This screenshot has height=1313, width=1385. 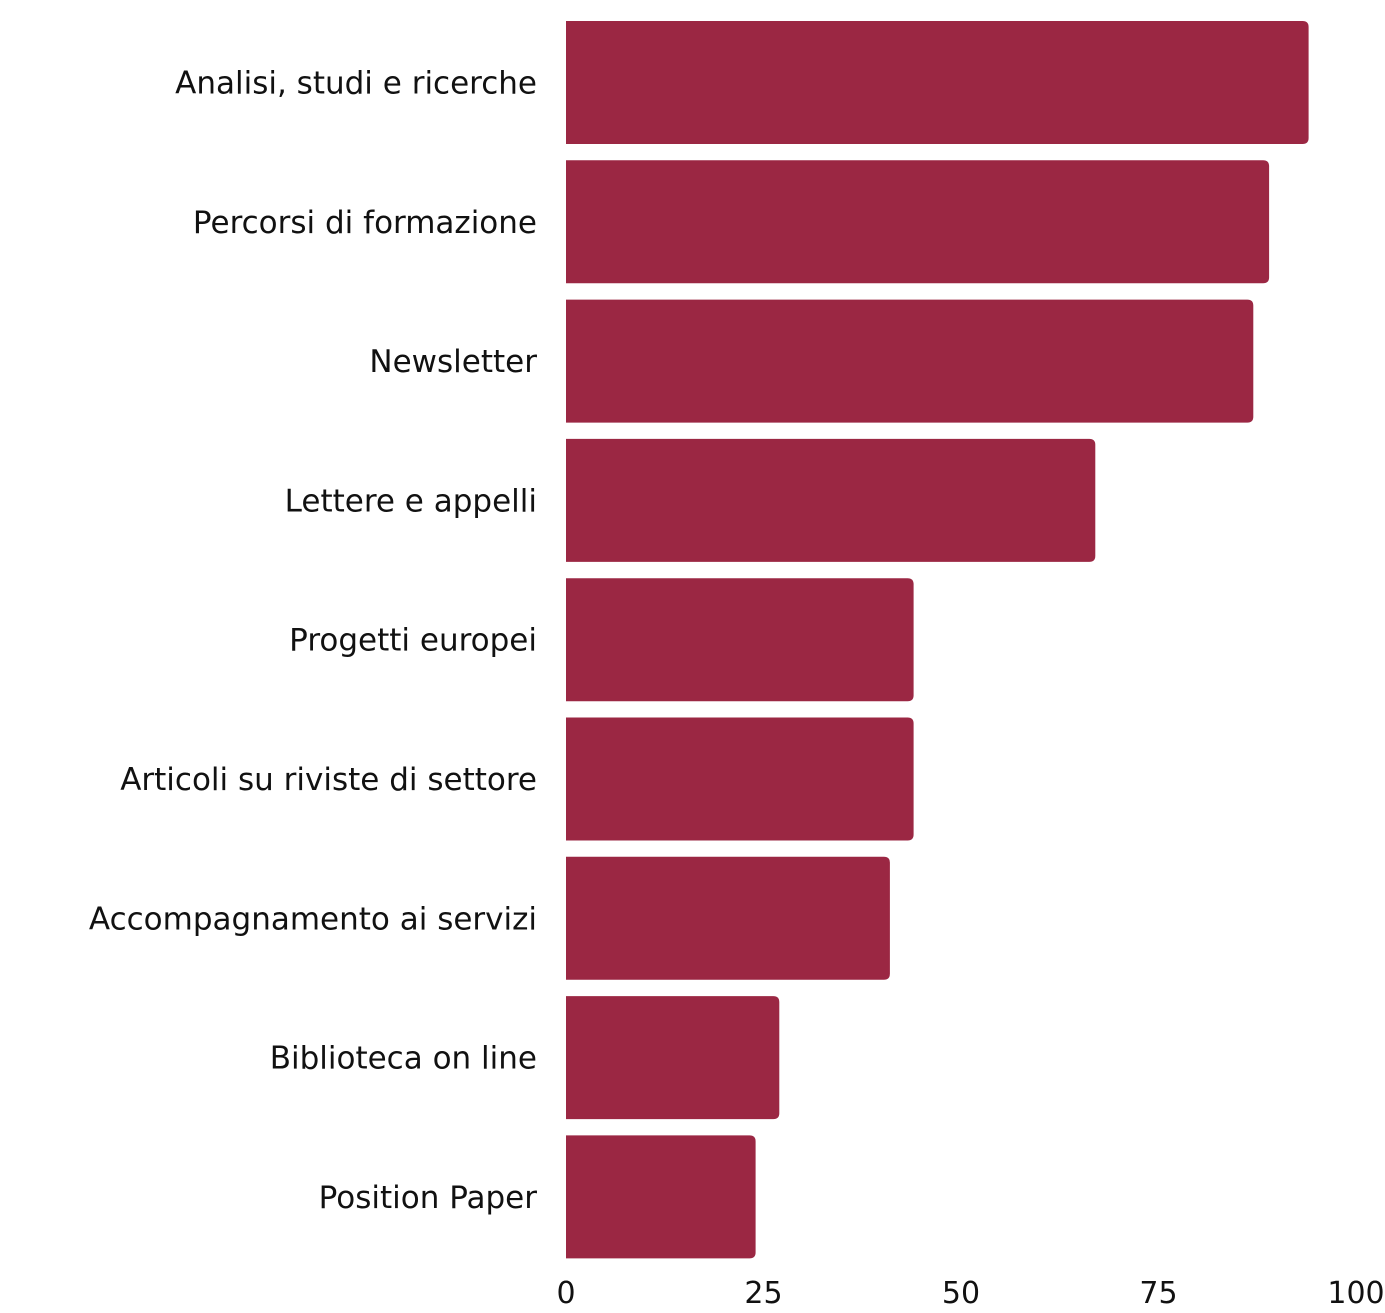 I want to click on category-label-1: Percorsi di formazione, so click(x=365, y=223).